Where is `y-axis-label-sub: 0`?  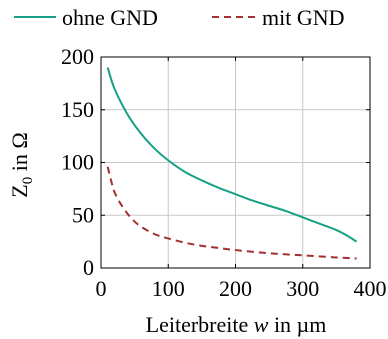
y-axis-label-sub: 0 is located at coordinates (28, 181).